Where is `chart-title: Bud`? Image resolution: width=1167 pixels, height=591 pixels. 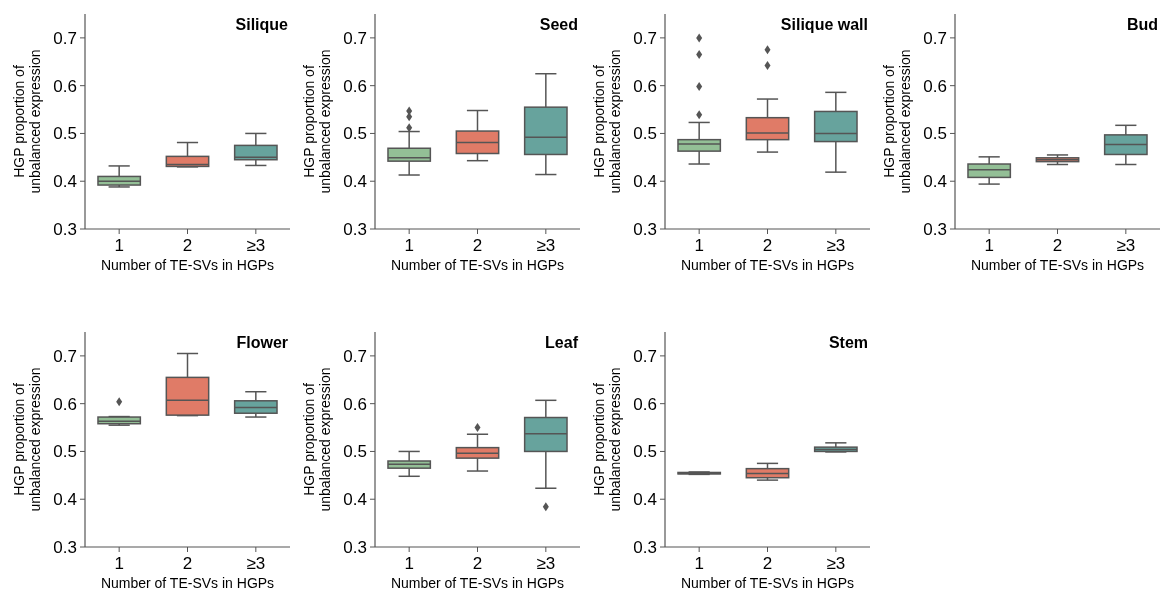
chart-title: Bud is located at coordinates (1142, 24).